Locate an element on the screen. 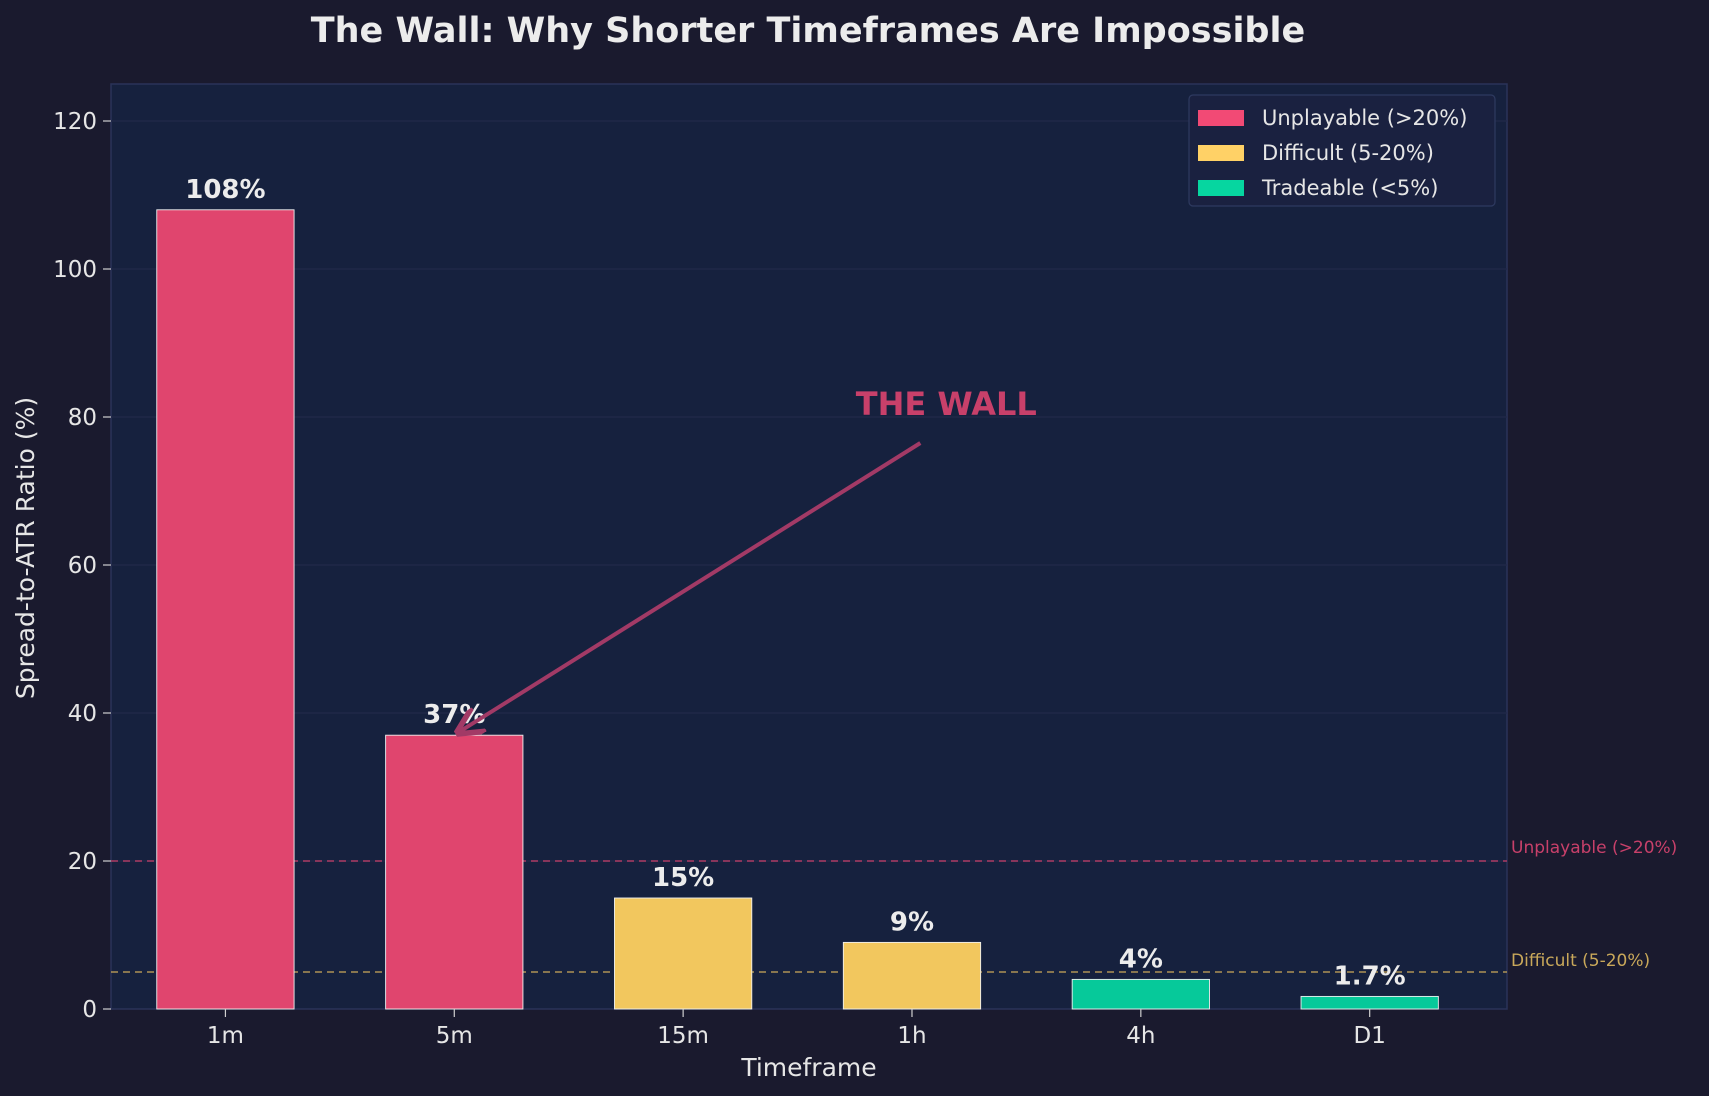 The image size is (1709, 1096). data-label-15m: 15% is located at coordinates (683, 878).